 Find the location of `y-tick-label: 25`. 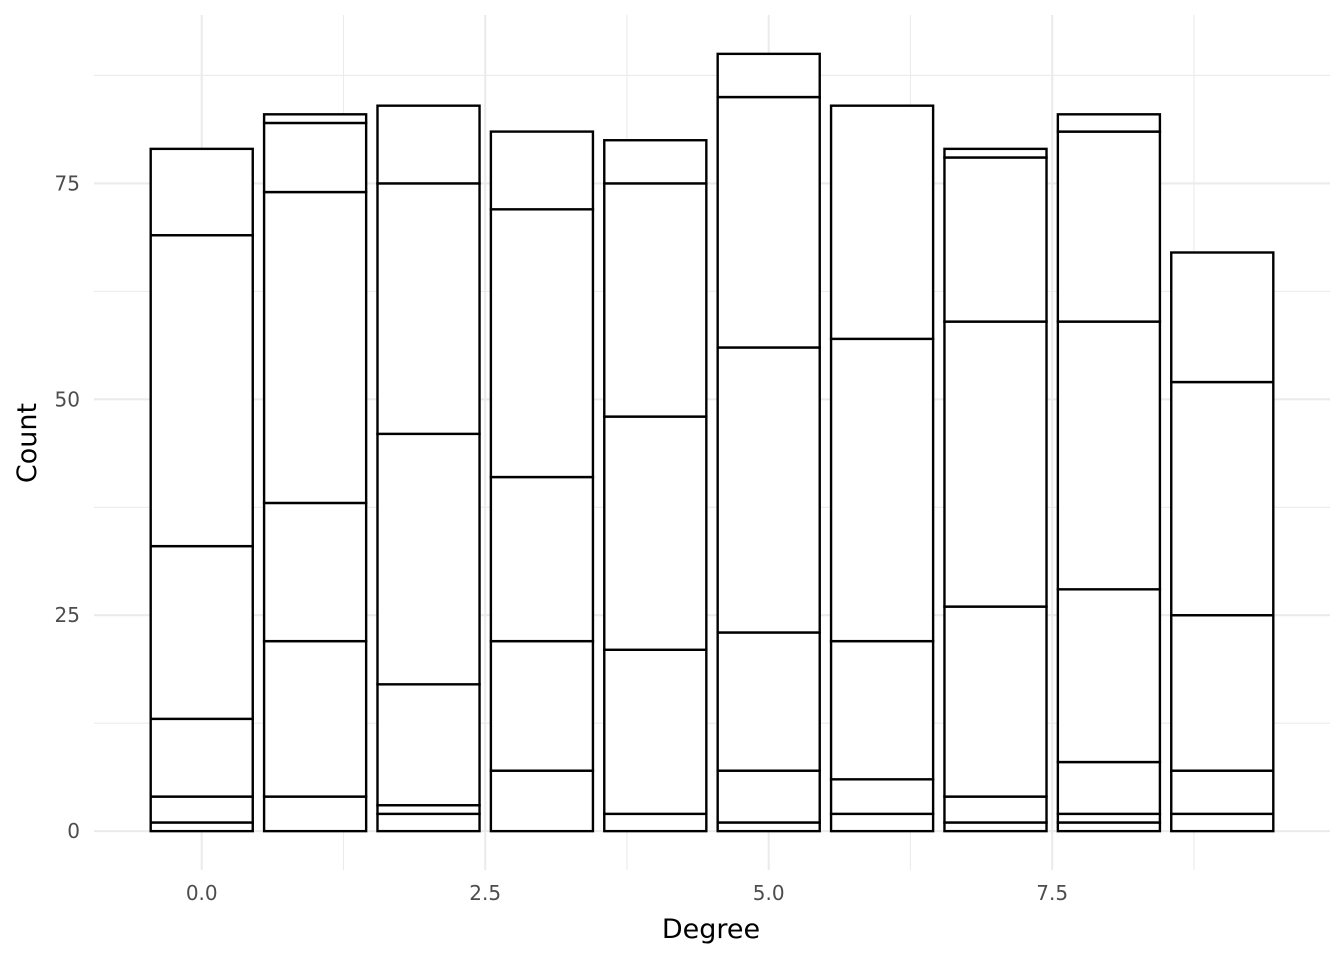

y-tick-label: 25 is located at coordinates (67, 615).